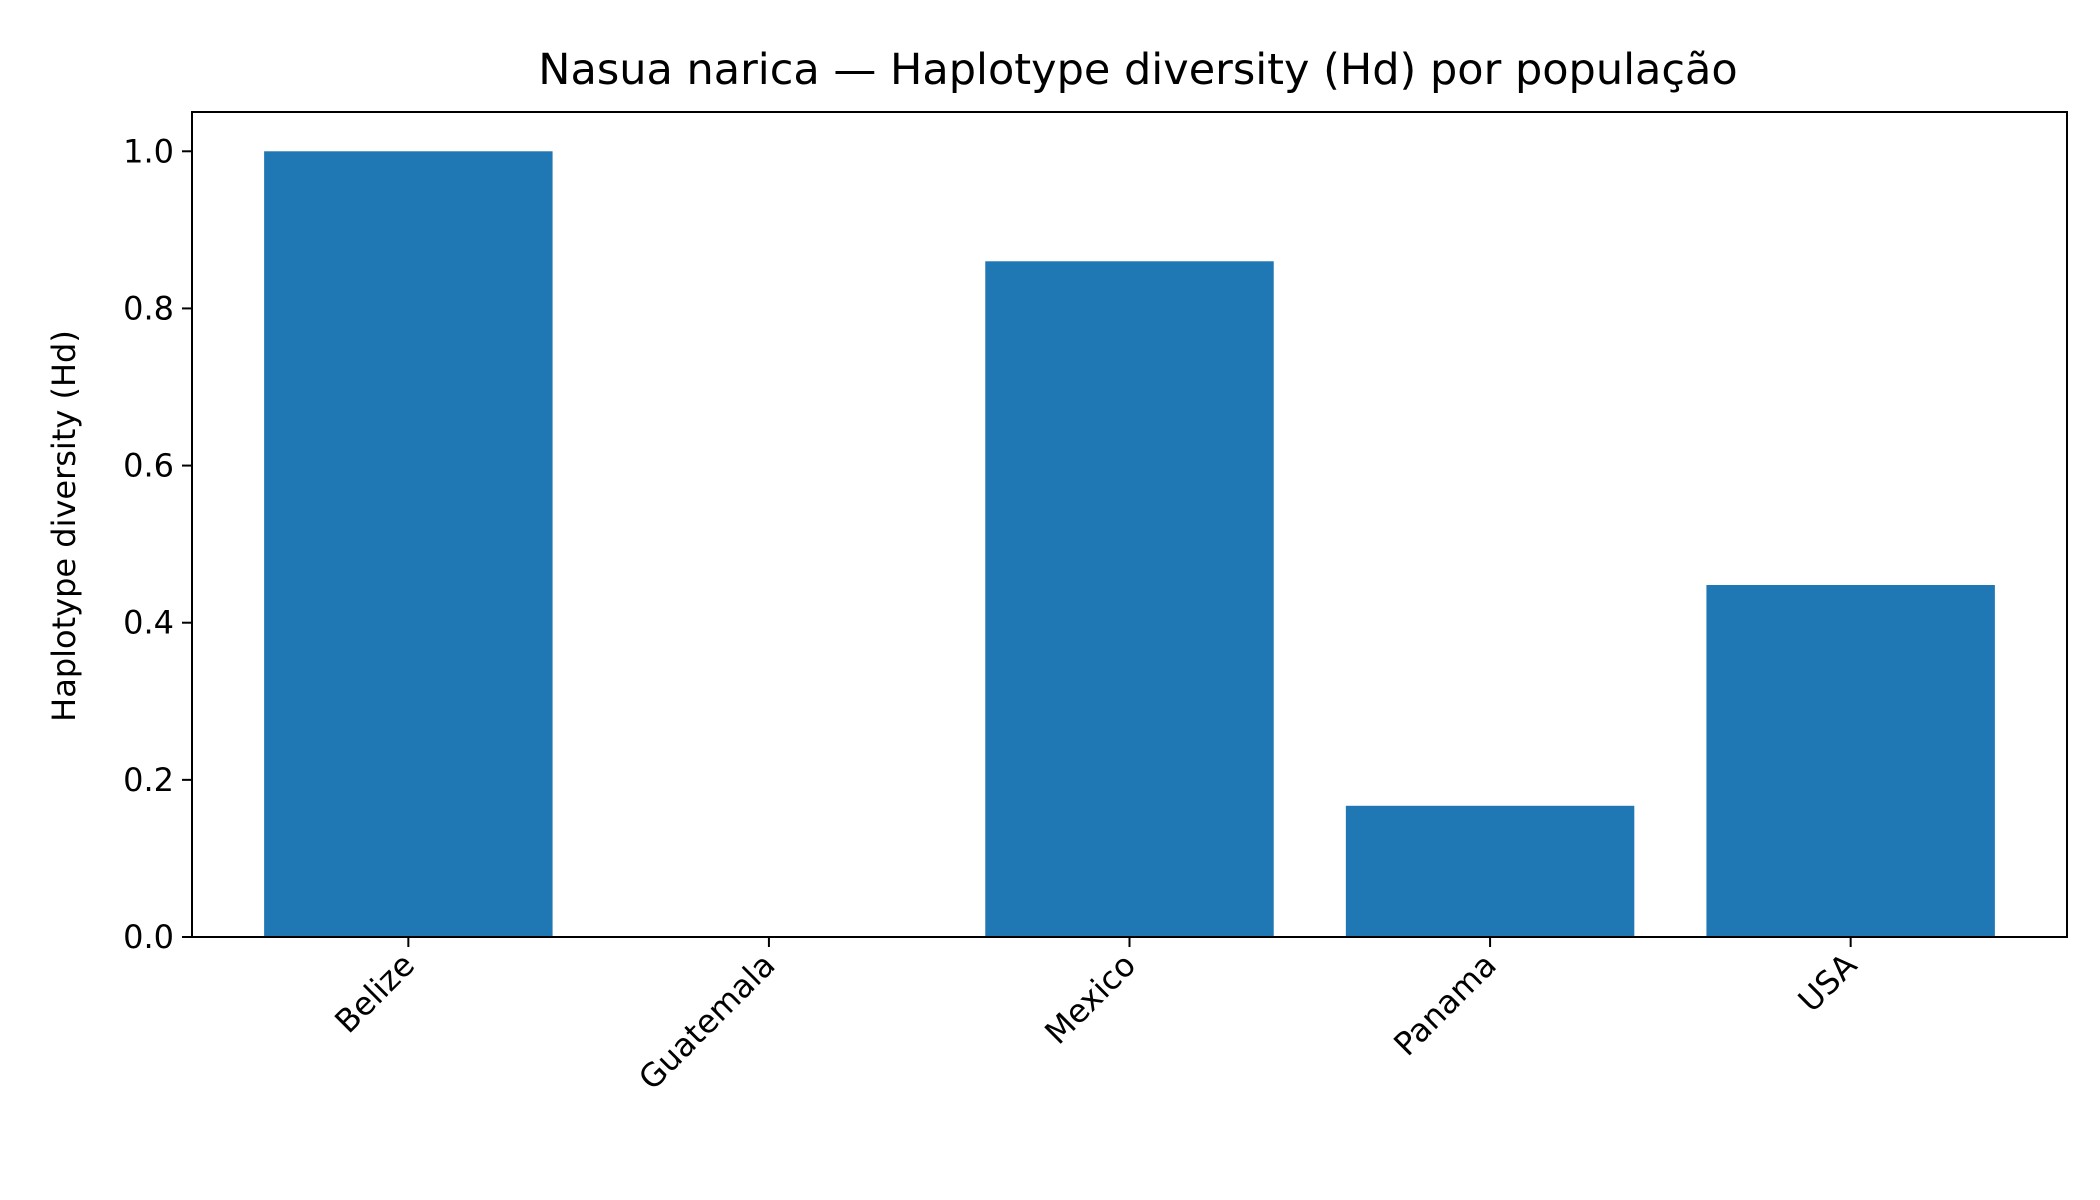 This screenshot has height=1200, width=2100. Describe the element at coordinates (1129, 599) in the screenshot. I see `bar-mexico` at that location.